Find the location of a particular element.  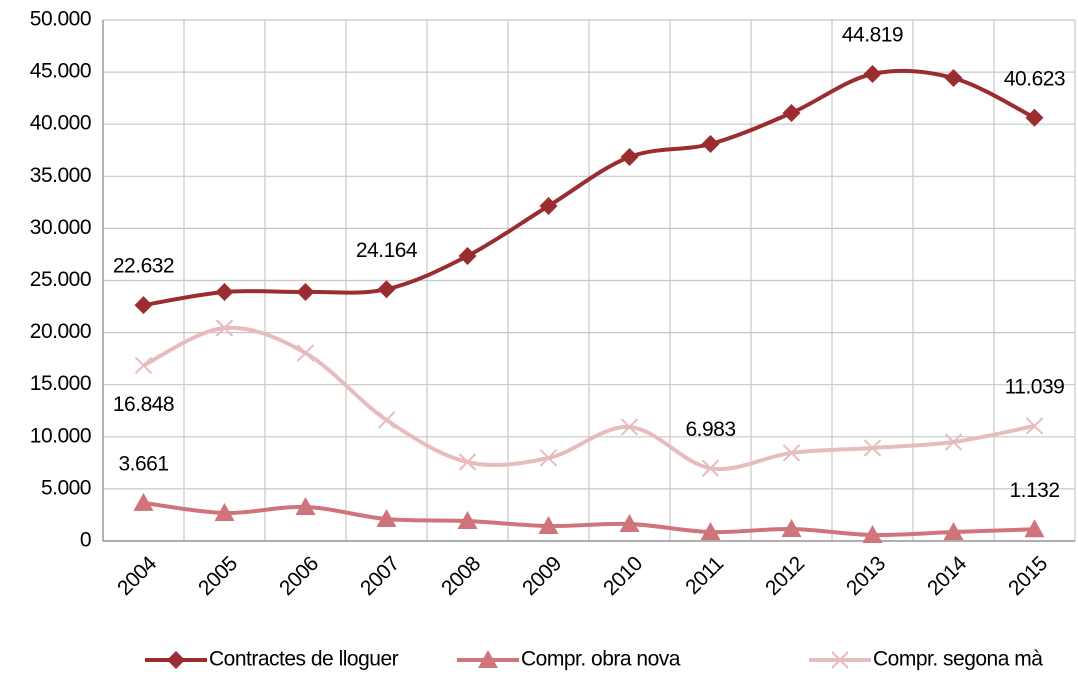

y-tick-label: 0 is located at coordinates (85, 540).